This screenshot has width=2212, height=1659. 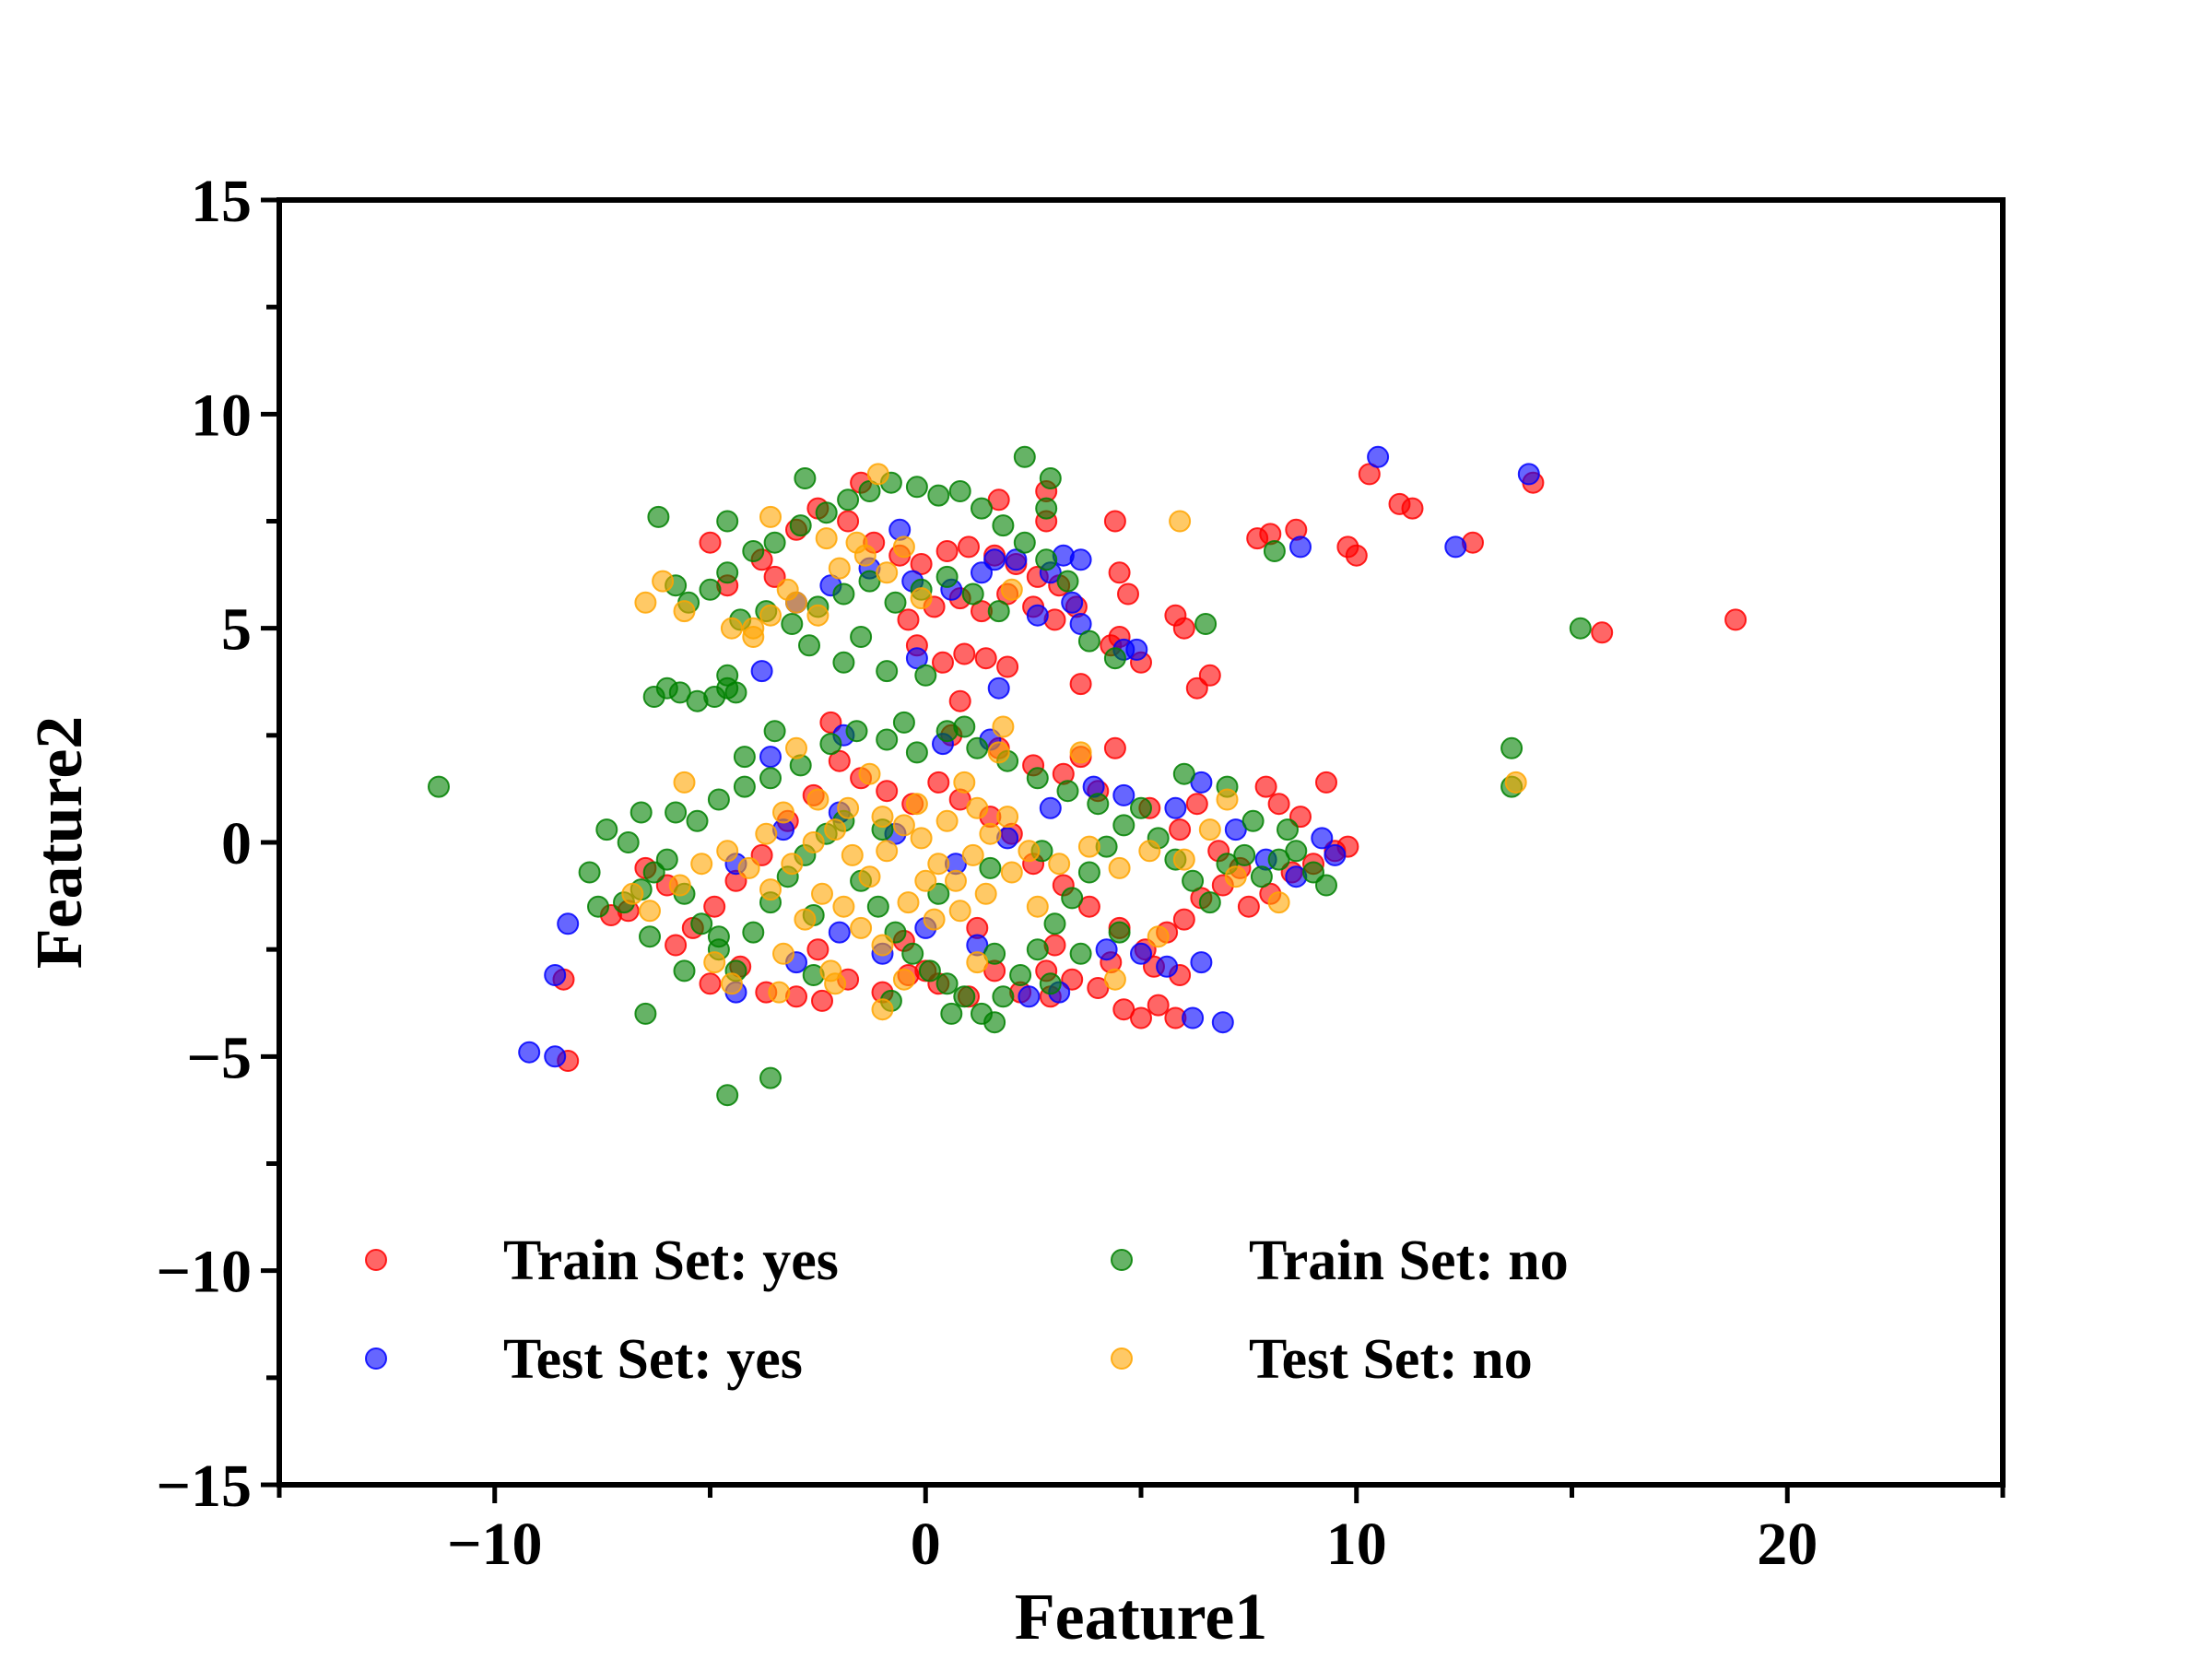 I want to click on y-tick-label: −15, so click(x=204, y=1486).